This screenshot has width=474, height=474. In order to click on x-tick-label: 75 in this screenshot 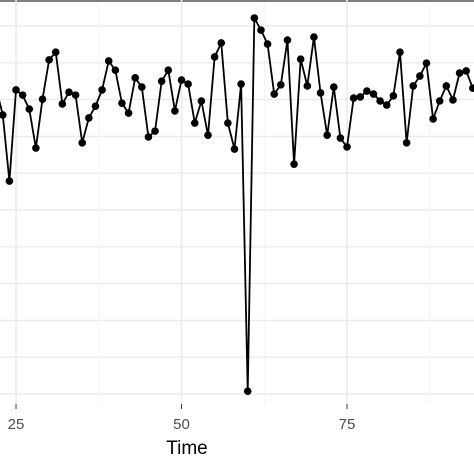, I will do `click(347, 424)`.